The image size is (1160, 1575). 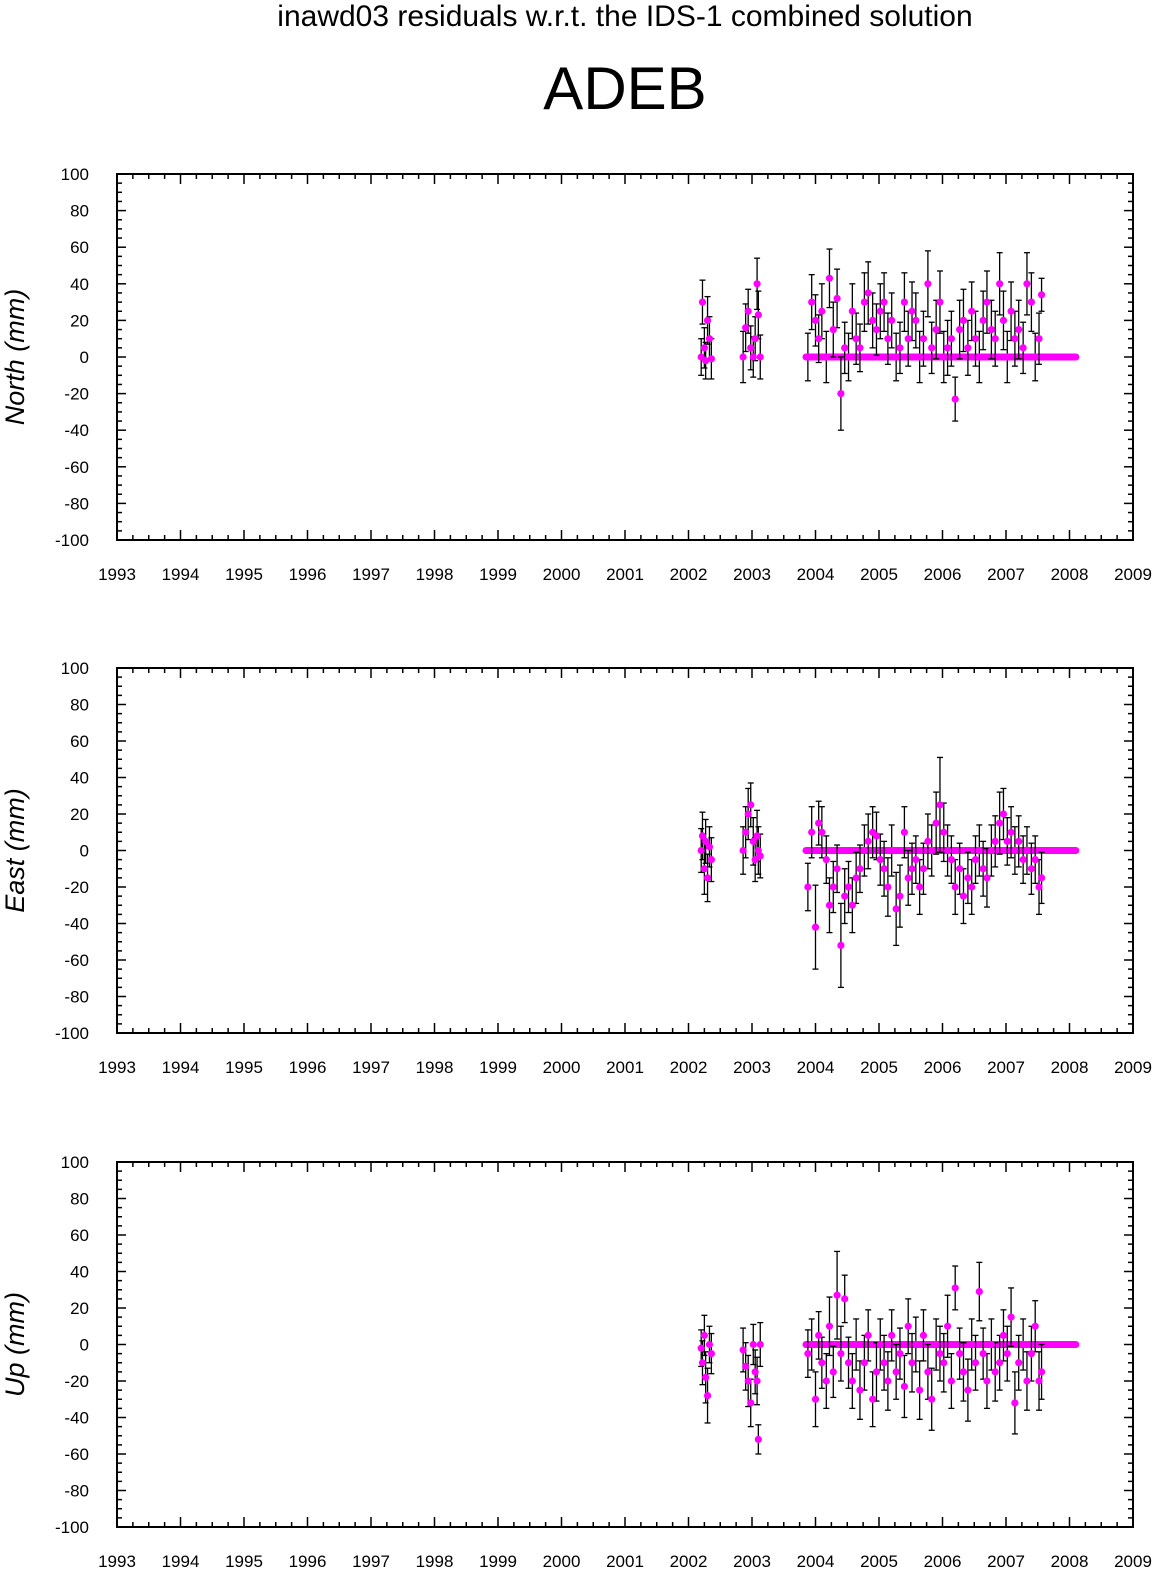 What do you see at coordinates (752, 1561) in the screenshot?
I see `x-tick-label: 2003` at bounding box center [752, 1561].